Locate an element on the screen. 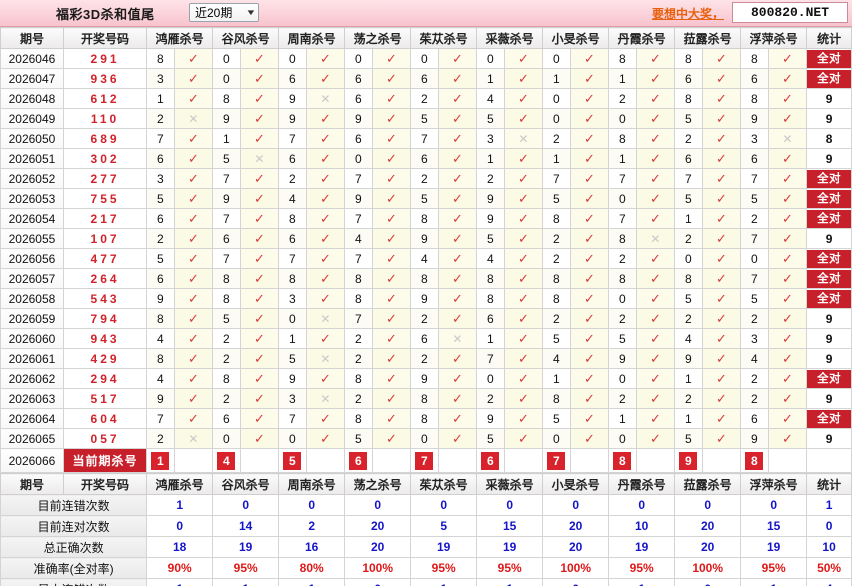 The height and width of the screenshot is (586, 852). stats-value-3-4: 95% is located at coordinates (444, 568).